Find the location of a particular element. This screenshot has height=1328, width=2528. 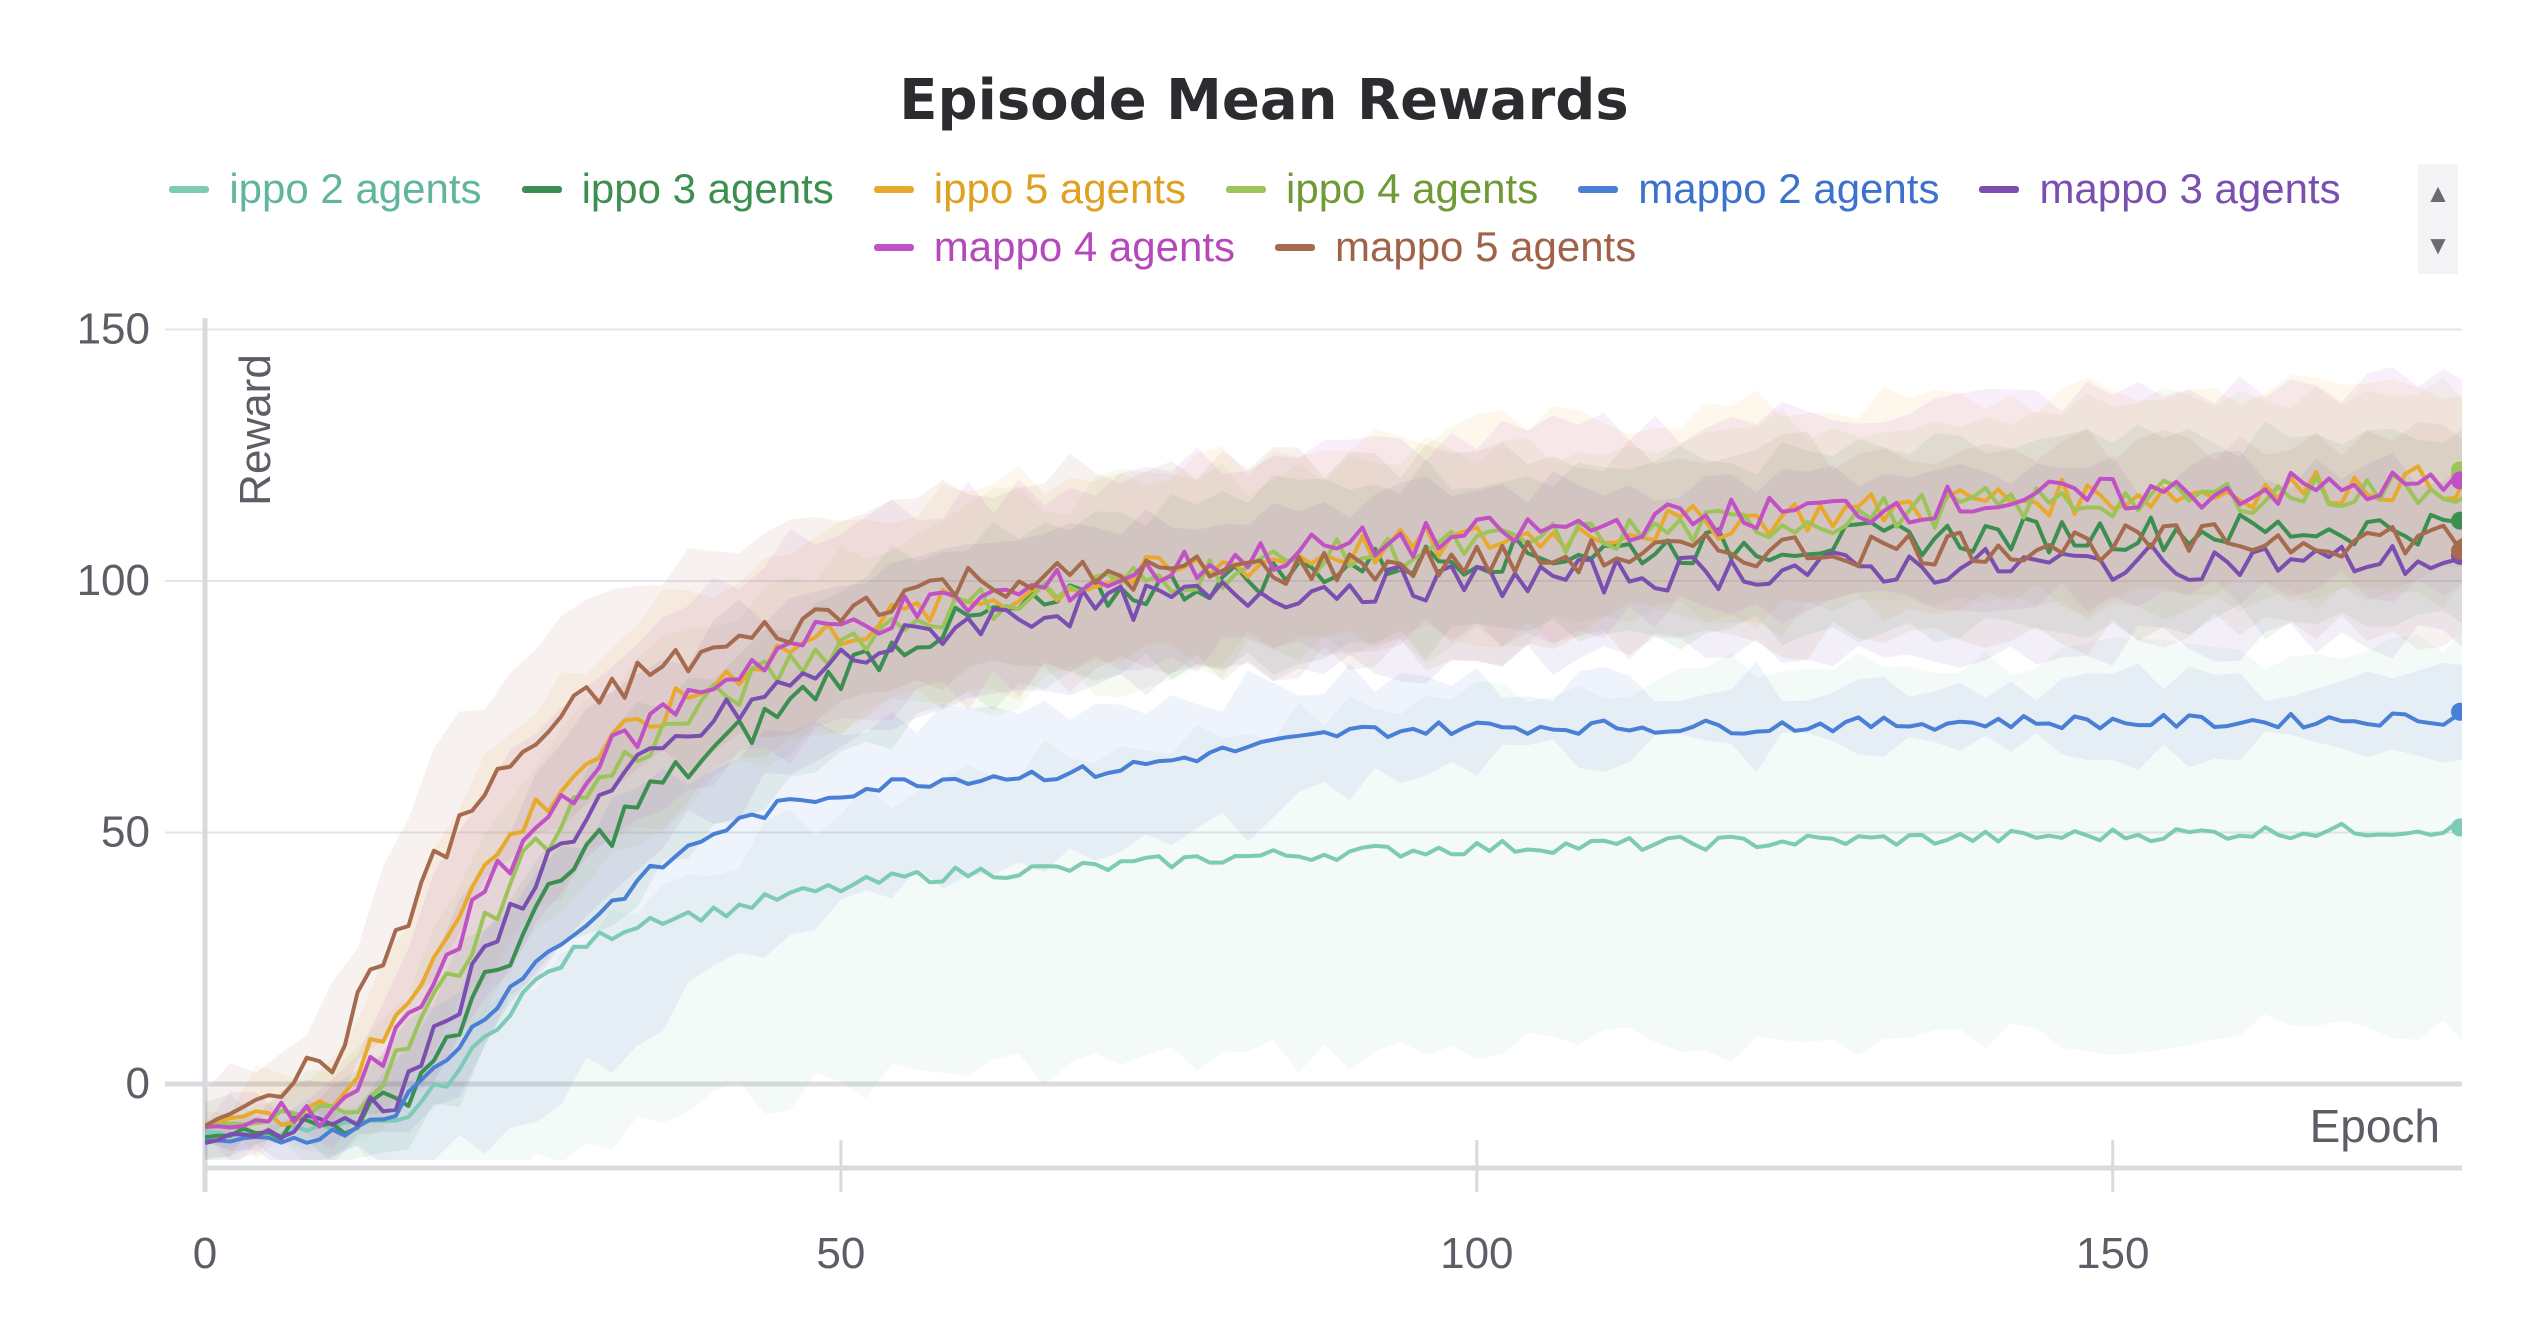

legend-item-ippo-5: ippo 5 agents is located at coordinates (1029, 189).